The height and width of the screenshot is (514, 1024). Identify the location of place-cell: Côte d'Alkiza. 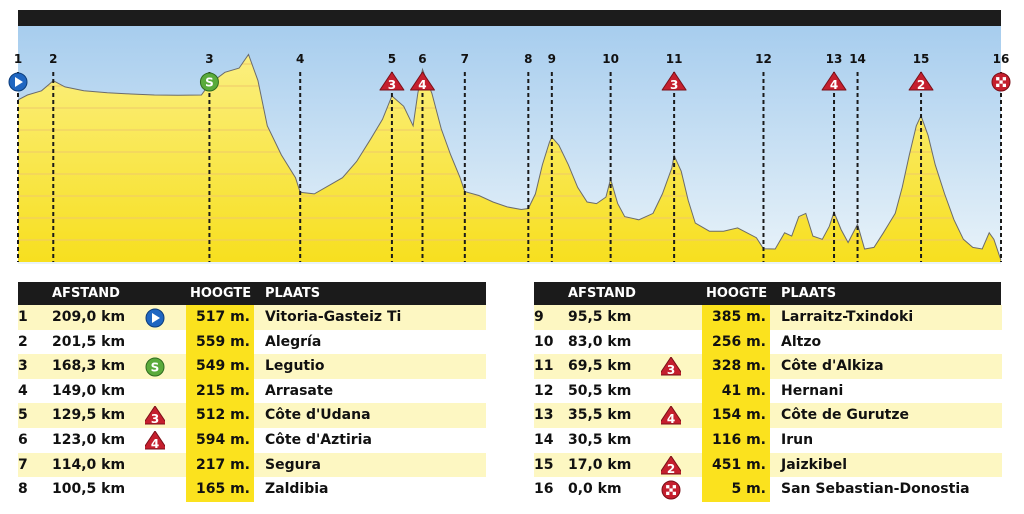
(832, 366).